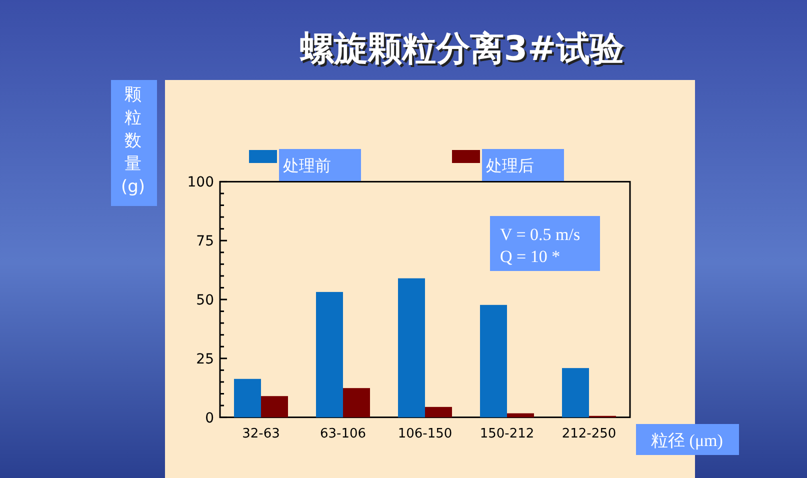 This screenshot has height=478, width=807. Describe the element at coordinates (507, 434) in the screenshot. I see `x-tick-label: 150-212` at that location.